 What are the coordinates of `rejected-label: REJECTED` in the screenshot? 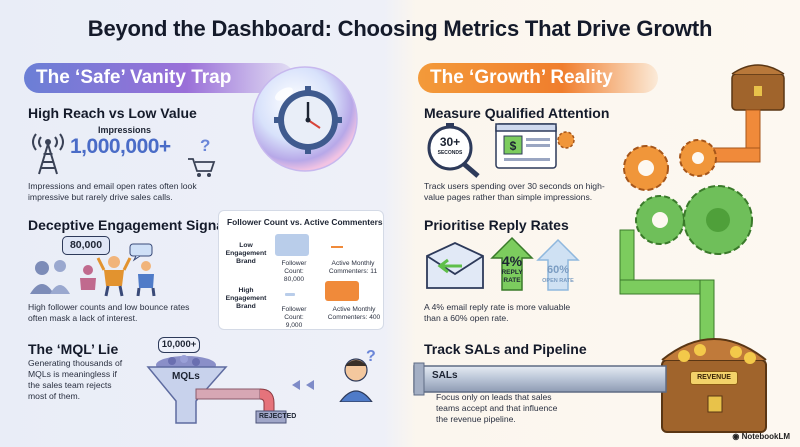 It's located at (278, 416).